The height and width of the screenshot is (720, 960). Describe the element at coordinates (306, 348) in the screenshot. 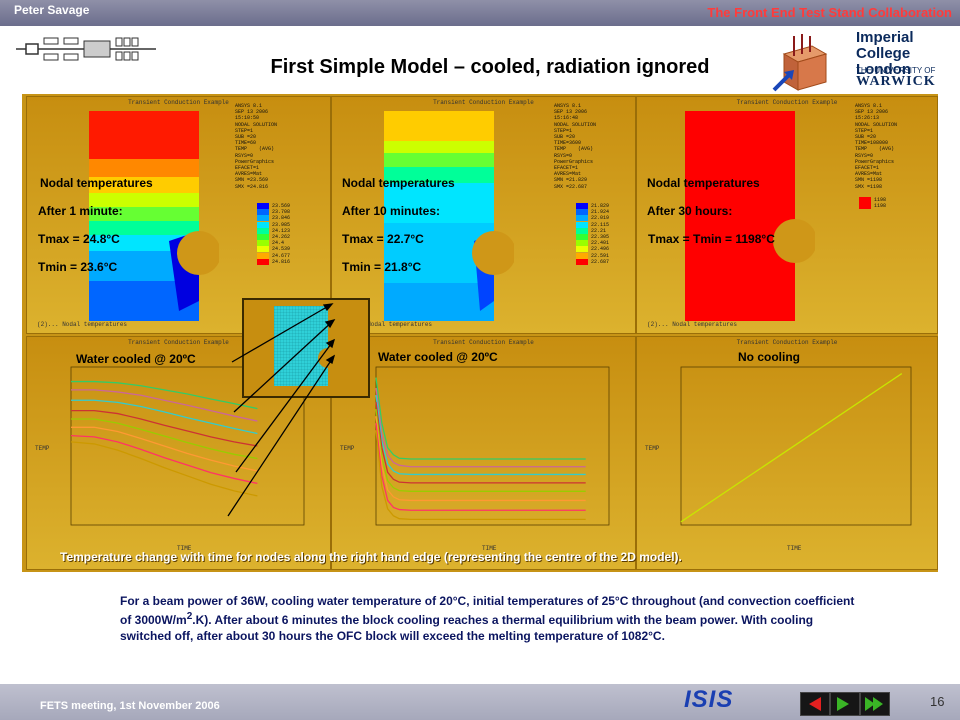

I see `mesh-inset` at that location.